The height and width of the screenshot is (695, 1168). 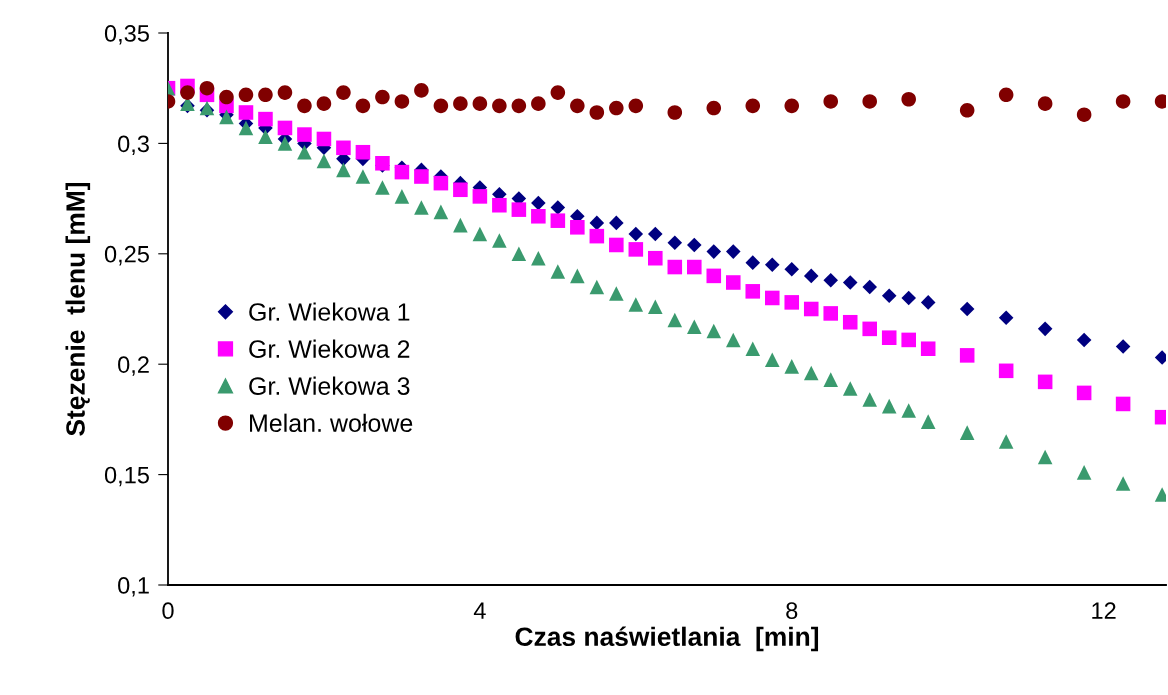 What do you see at coordinates (126, 35) in the screenshot?
I see `y-tick-label: 0,35` at bounding box center [126, 35].